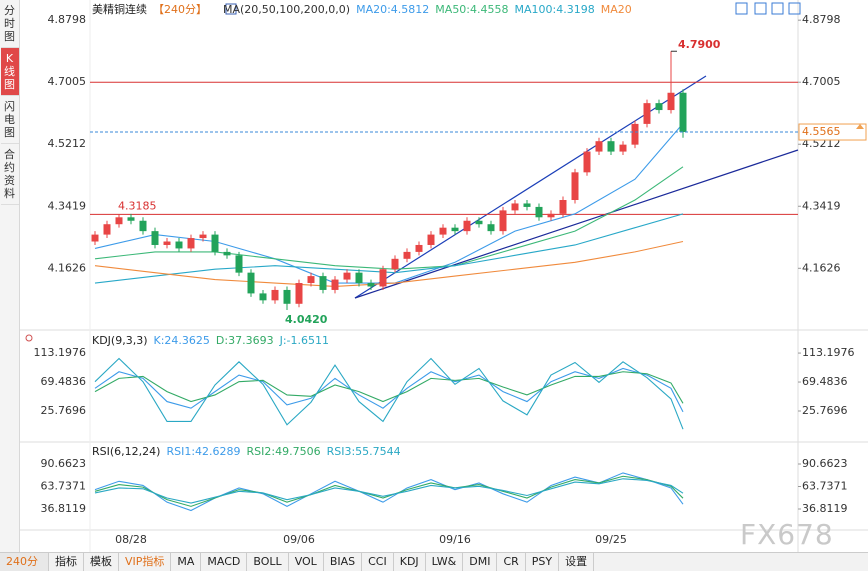 The image size is (868, 571). What do you see at coordinates (24, 562) in the screenshot?
I see `period-select: 240分` at bounding box center [24, 562].